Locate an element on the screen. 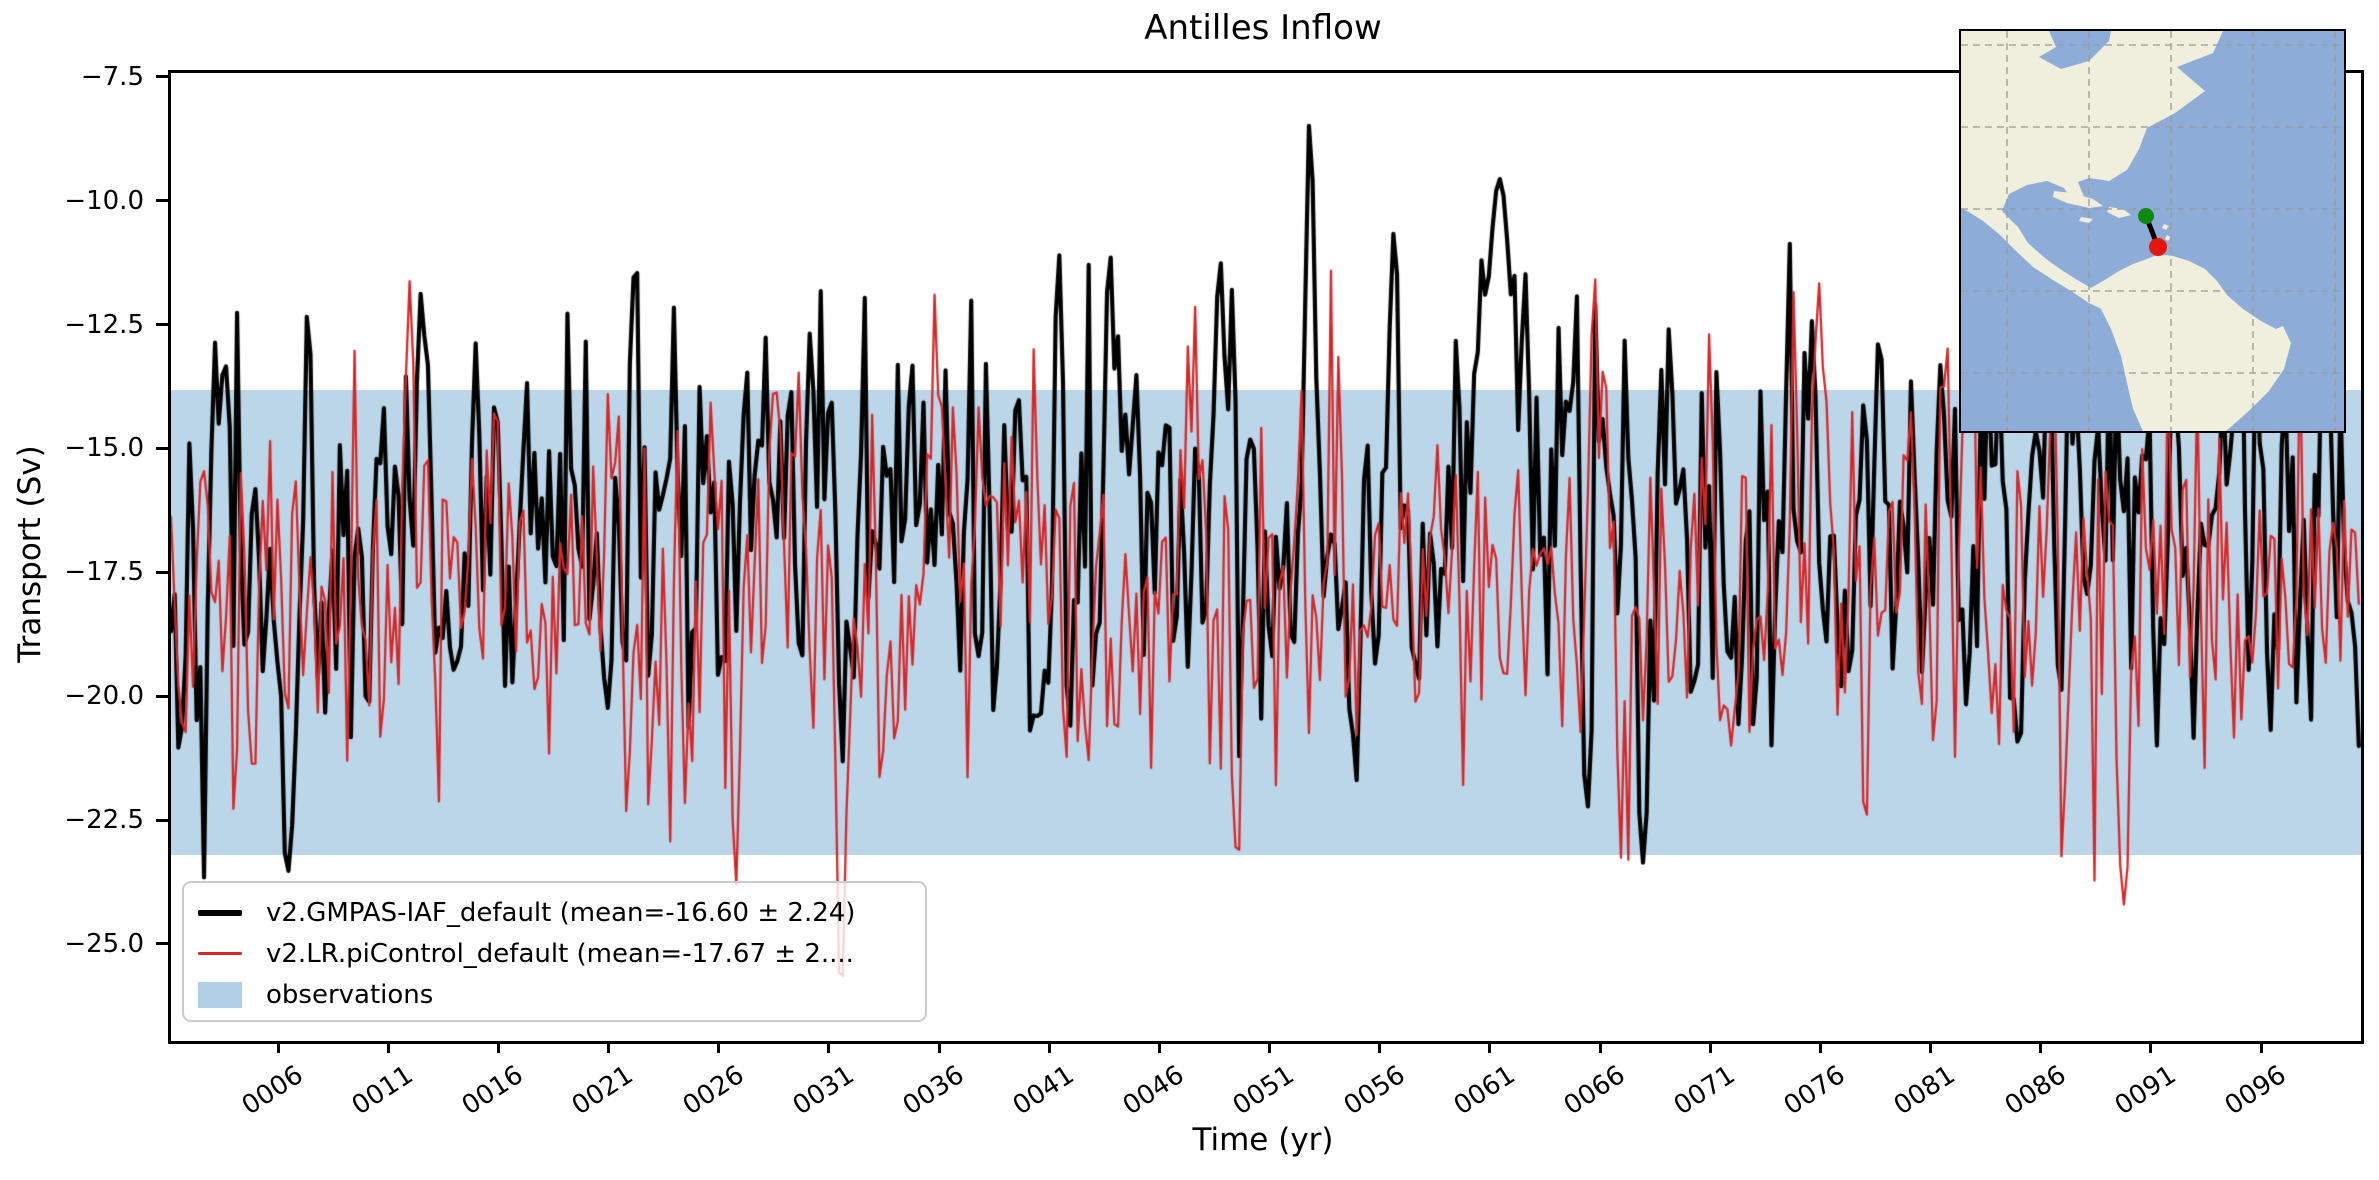 The width and height of the screenshot is (2379, 1180). x-tick-label: 0041 is located at coordinates (1043, 1091).